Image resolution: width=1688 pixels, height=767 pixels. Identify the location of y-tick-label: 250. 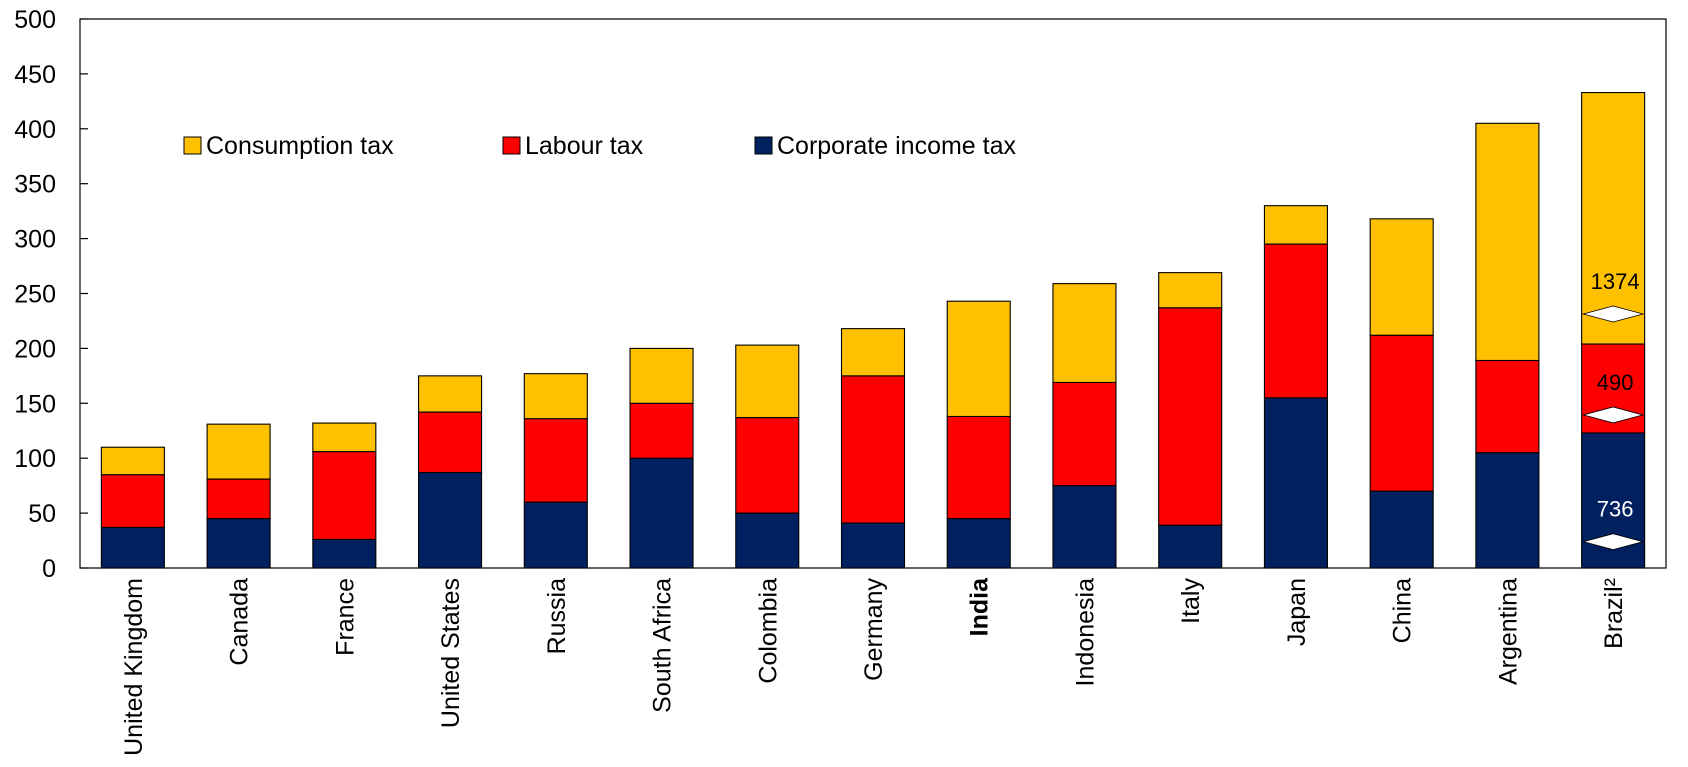
(35, 295).